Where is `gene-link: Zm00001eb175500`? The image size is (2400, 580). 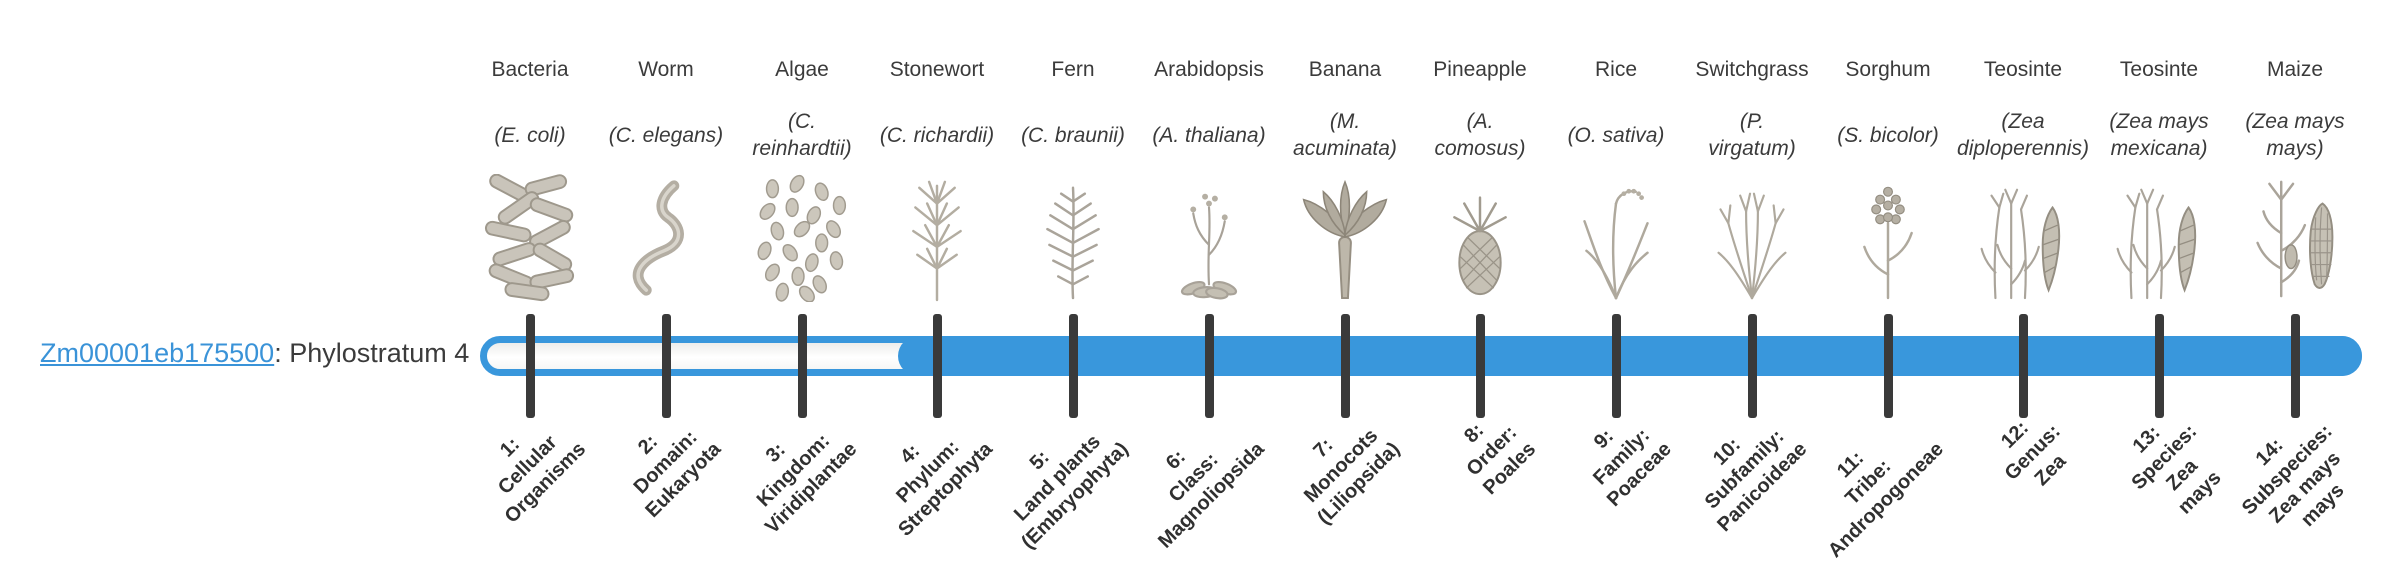 gene-link: Zm00001eb175500 is located at coordinates (157, 353).